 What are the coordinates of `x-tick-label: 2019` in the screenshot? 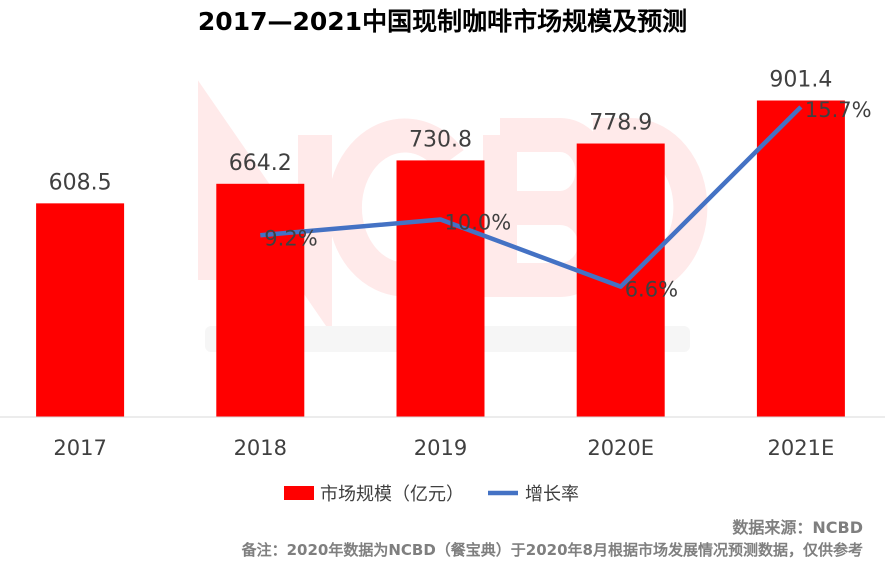 It's located at (440, 448).